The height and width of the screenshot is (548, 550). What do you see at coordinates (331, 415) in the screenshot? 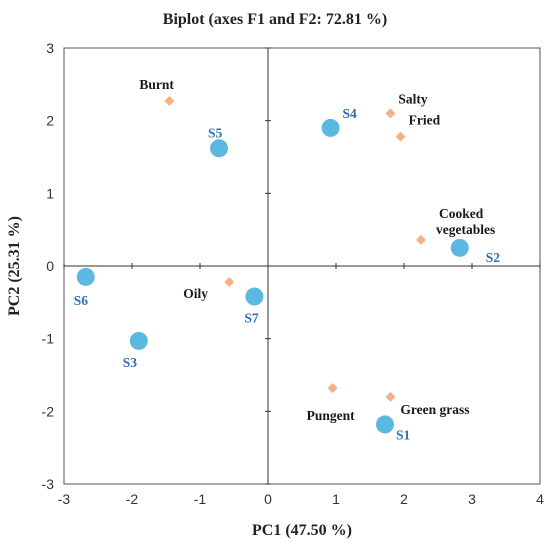
I see `variable-label-pungent: Pungent` at bounding box center [331, 415].